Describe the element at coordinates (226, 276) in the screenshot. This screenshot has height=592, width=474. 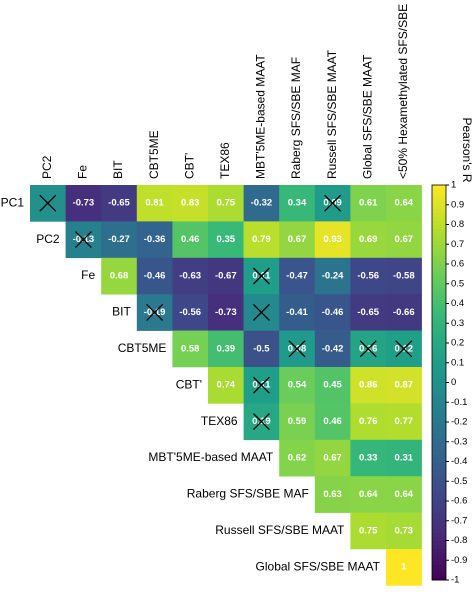
I see `cell-label: -0.67` at that location.